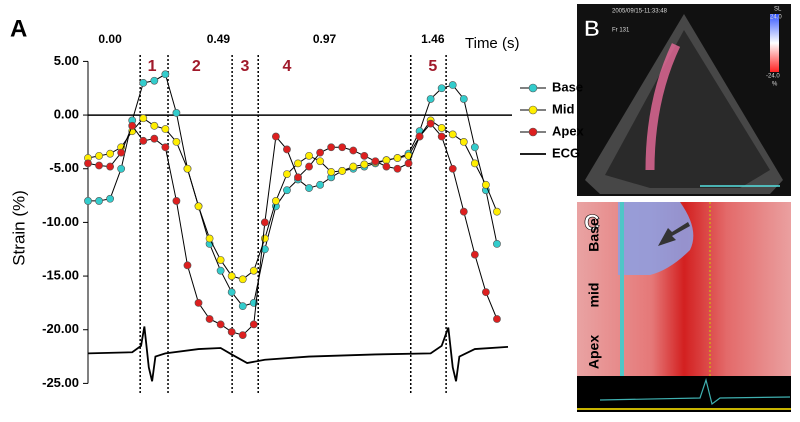  I want to click on scale-unit: %, so click(775, 85).